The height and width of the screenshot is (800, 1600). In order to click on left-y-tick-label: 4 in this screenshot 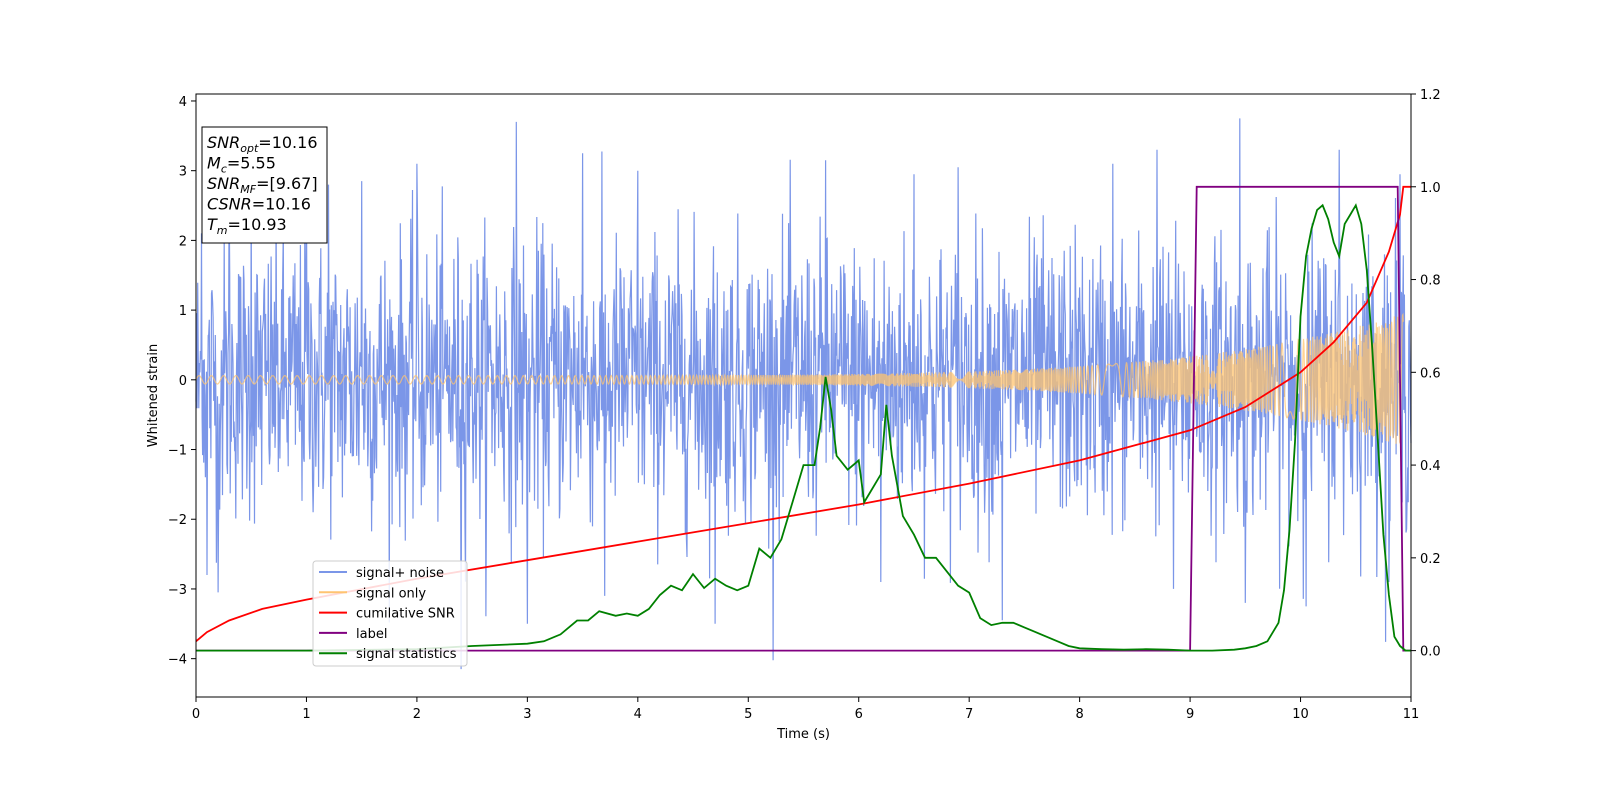, I will do `click(183, 102)`.